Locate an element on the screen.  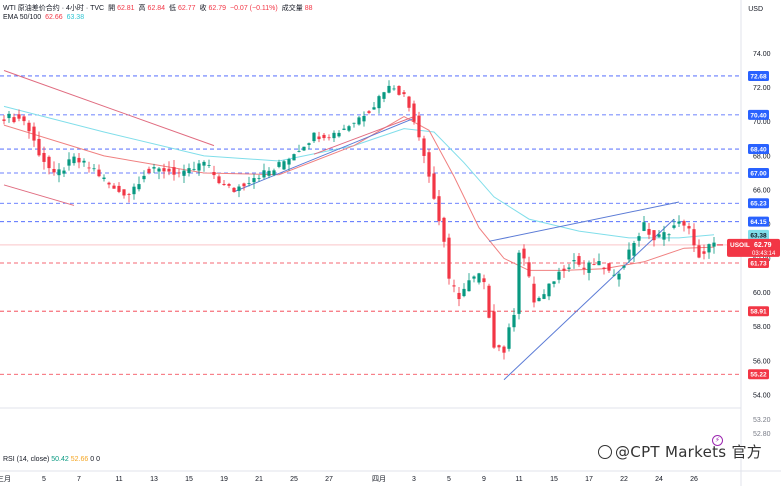
price-label-text: 64.15 is located at coordinates (758, 222).